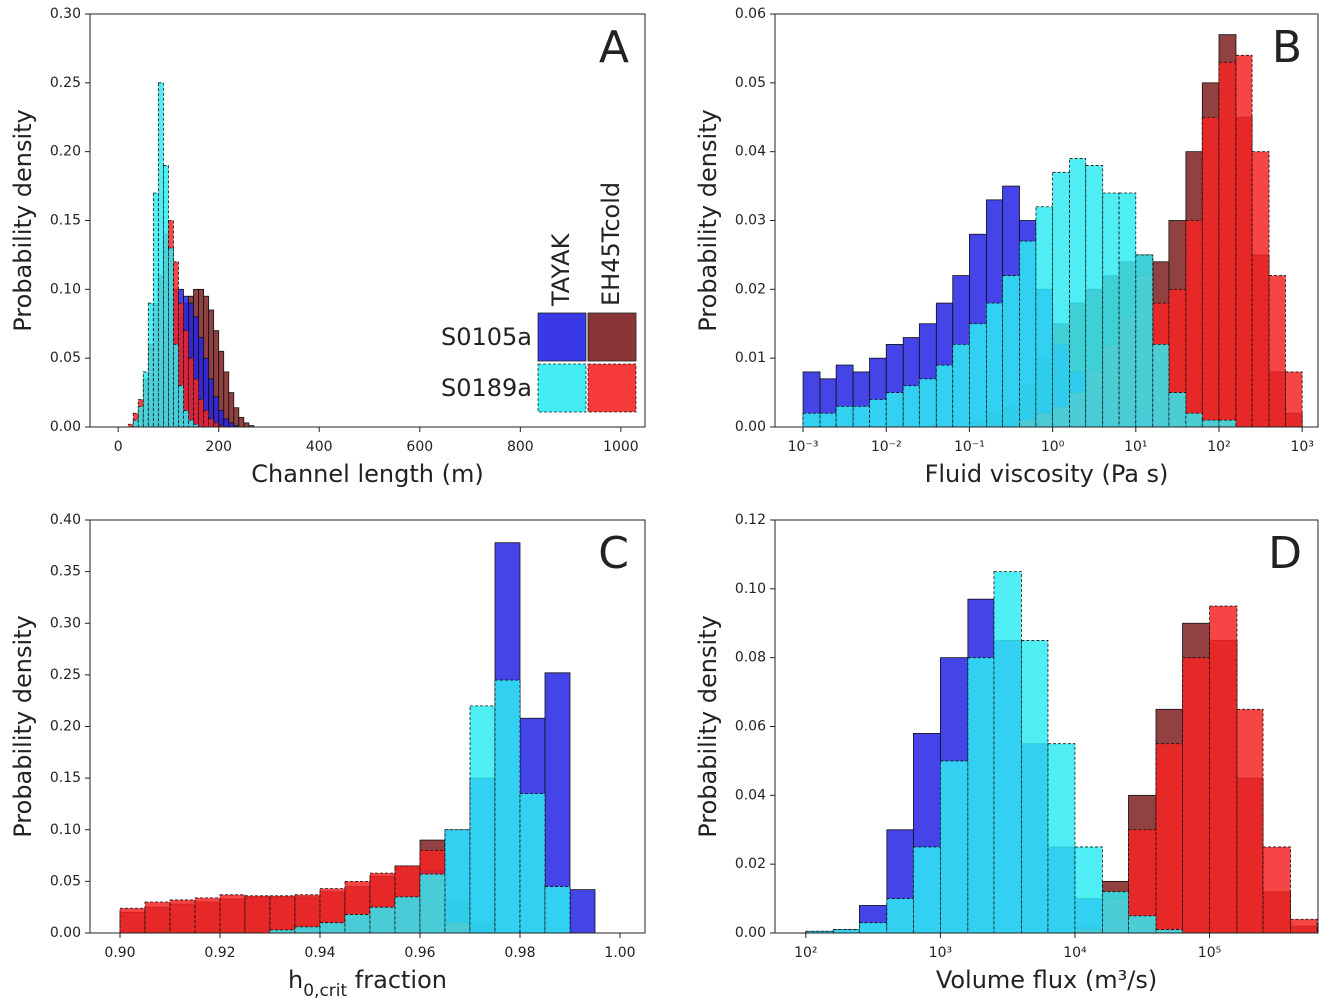 This screenshot has width=1332, height=1004. Describe the element at coordinates (1046, 980) in the screenshot. I see `x-axis-label-part: Volume flux (m³/s)` at that location.